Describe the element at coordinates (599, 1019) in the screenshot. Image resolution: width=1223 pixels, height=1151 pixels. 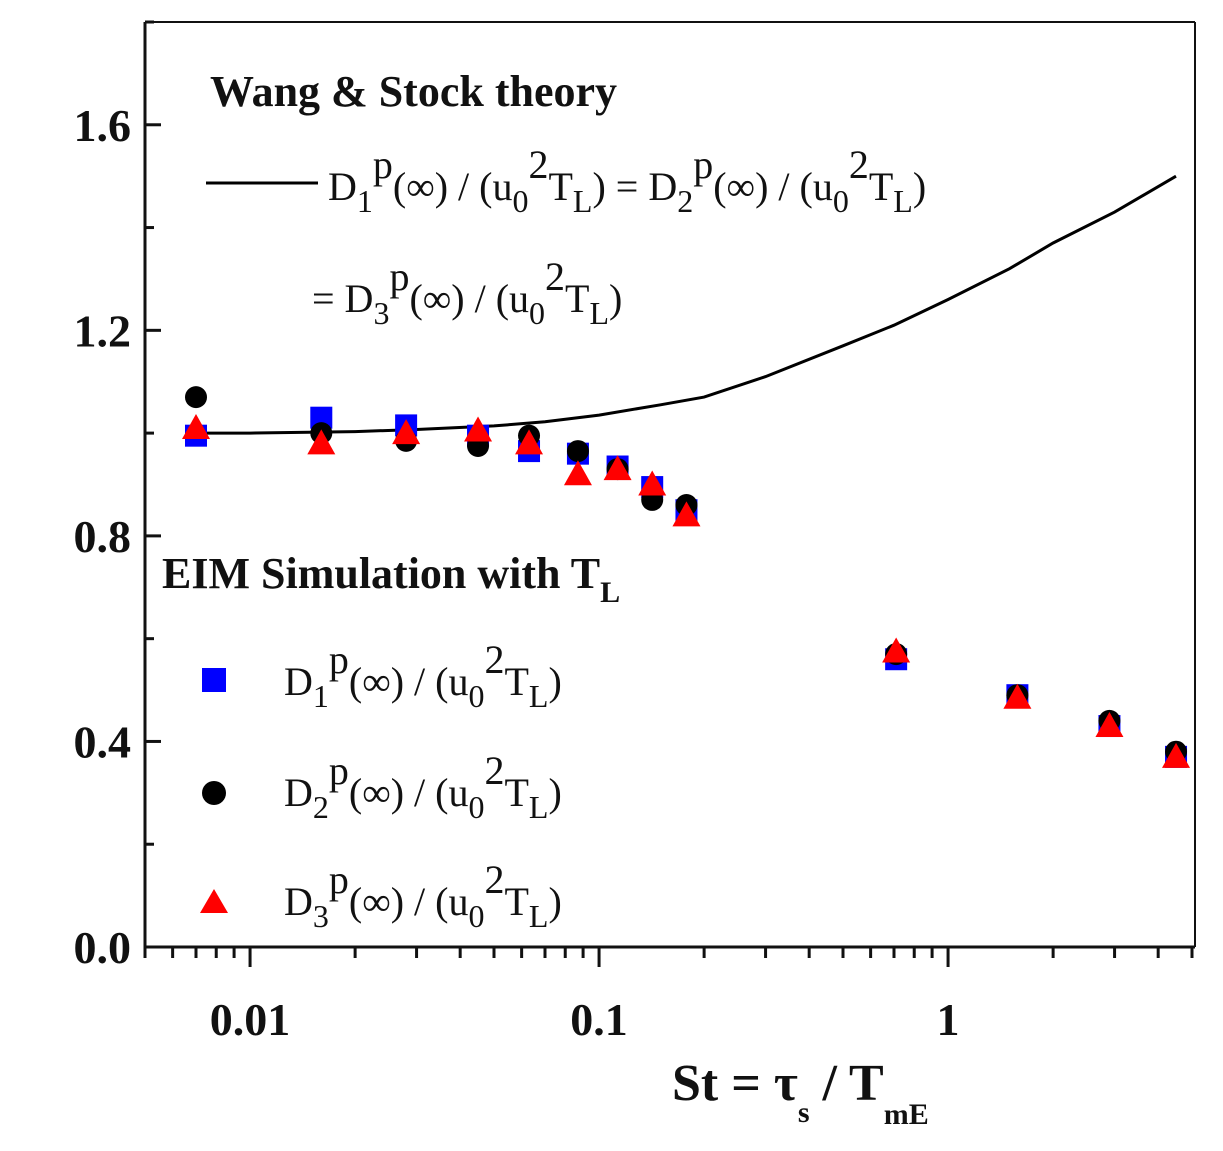
I see `x-tick-label: 0.1` at that location.